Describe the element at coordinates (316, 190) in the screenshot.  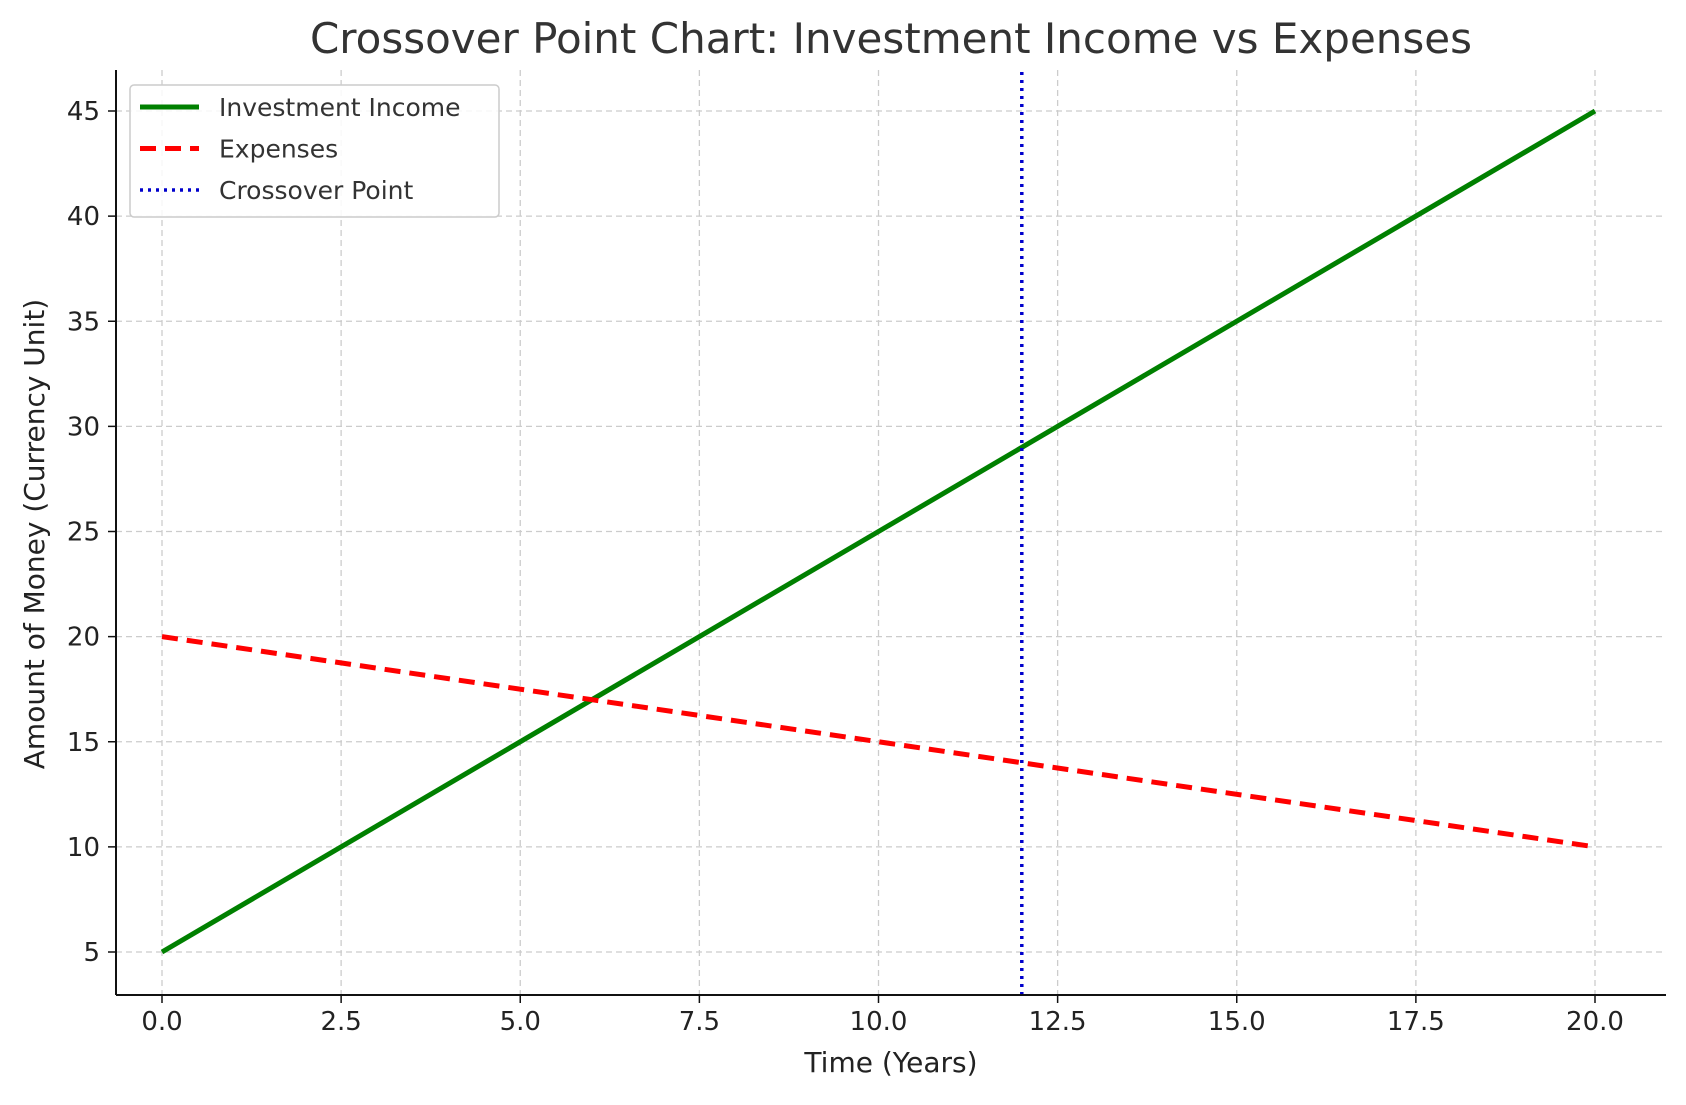
I see `legend-label: Crossover Point` at that location.